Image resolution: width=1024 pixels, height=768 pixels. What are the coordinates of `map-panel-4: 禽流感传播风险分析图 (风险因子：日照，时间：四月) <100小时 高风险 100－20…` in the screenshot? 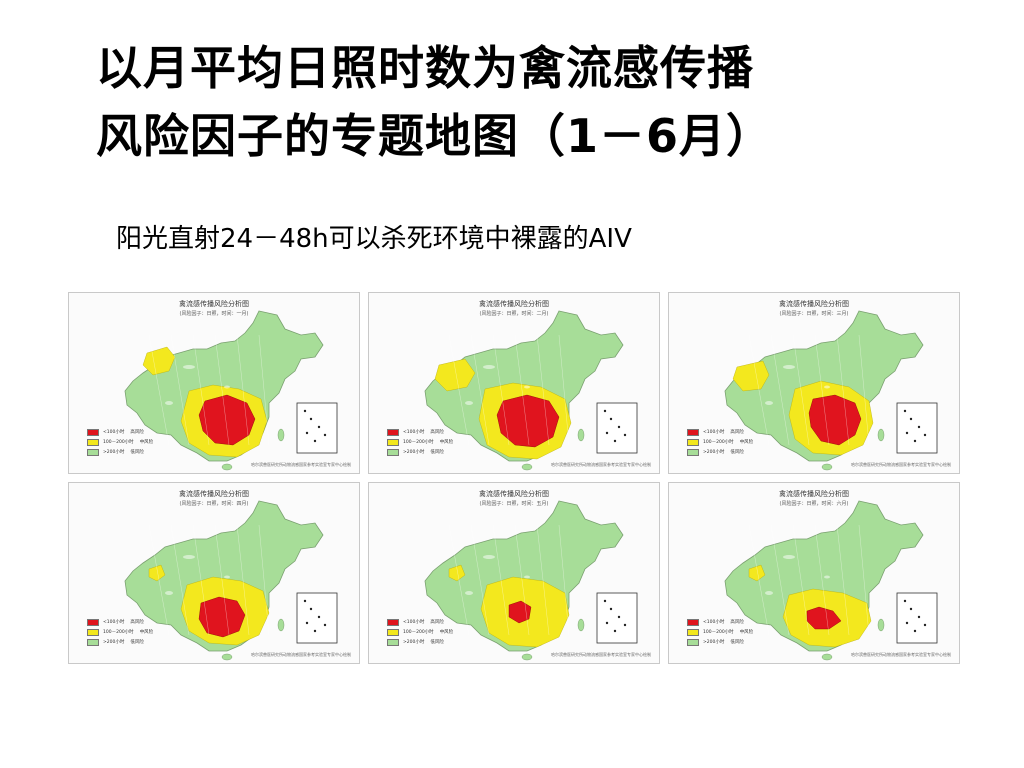 It's located at (214, 573).